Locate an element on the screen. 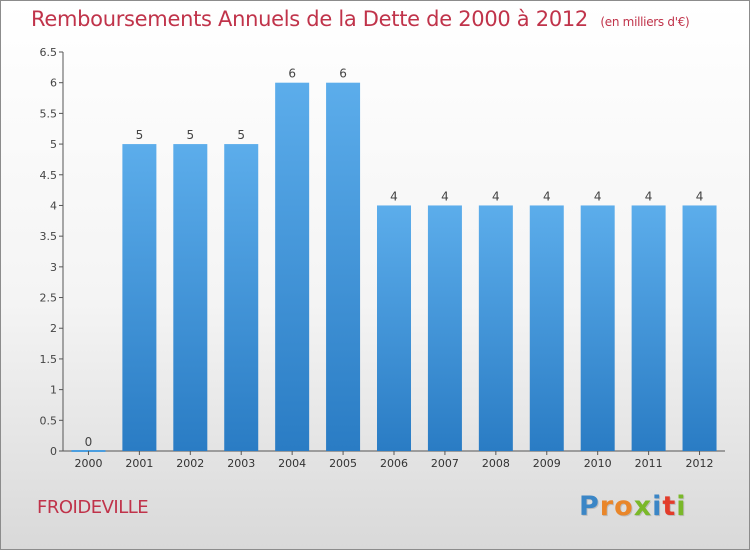  x-tick-label: 2001 is located at coordinates (139, 463).